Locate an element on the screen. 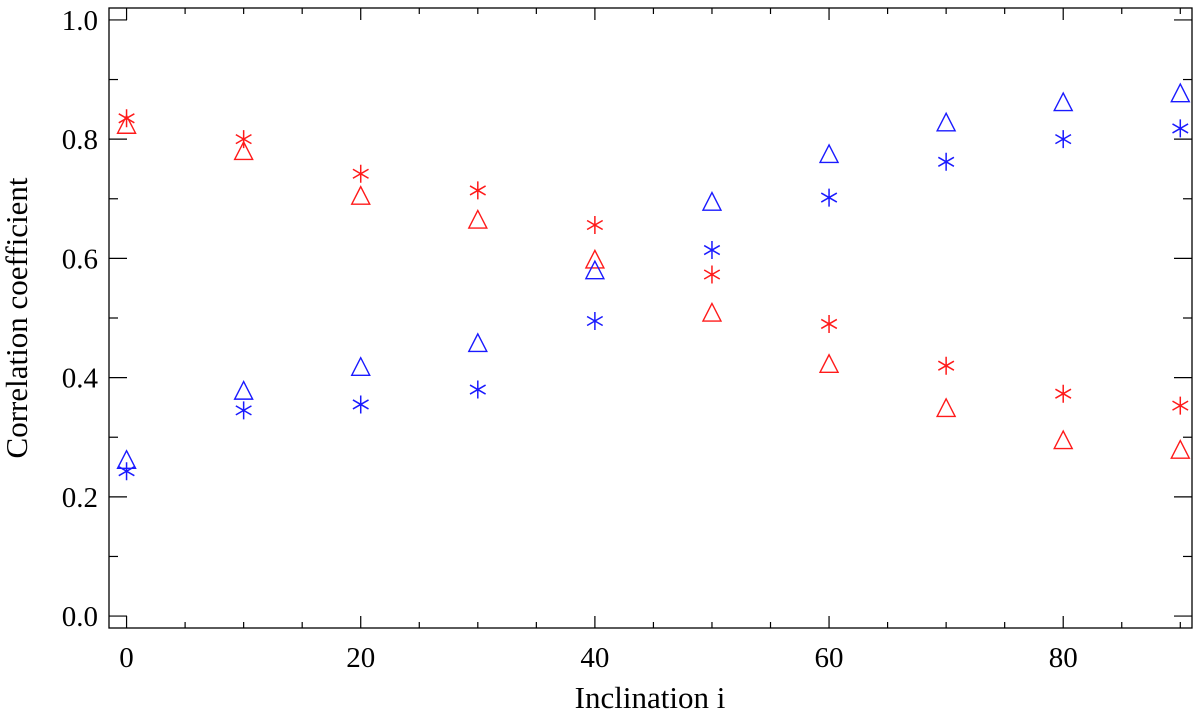  y-tick-label: 0.0 is located at coordinates (80, 617).